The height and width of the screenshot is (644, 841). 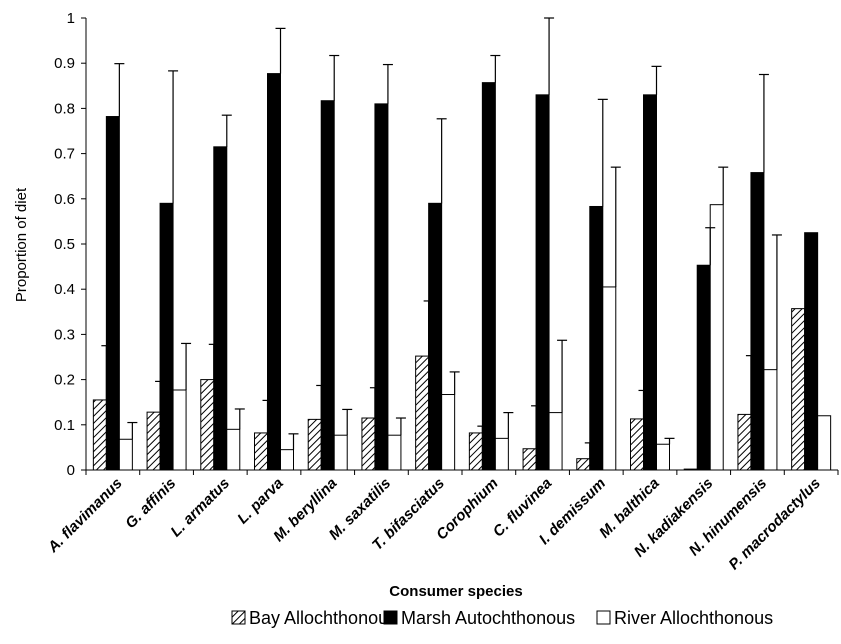 I want to click on y-tick-label: 1, so click(x=71, y=18).